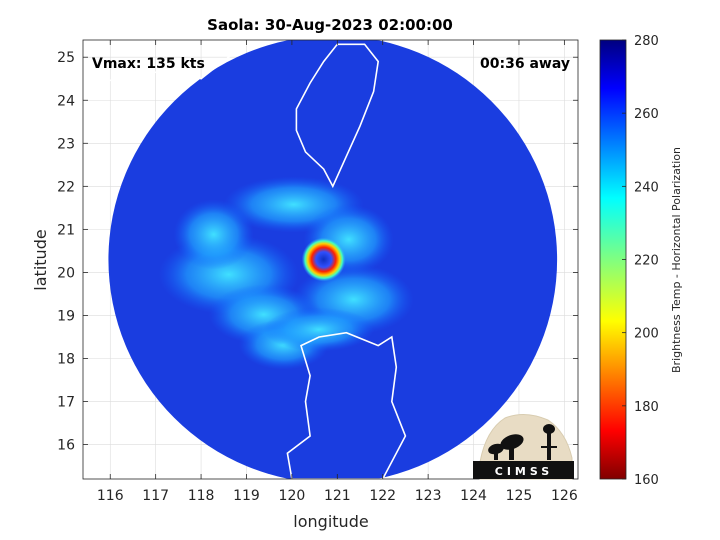 The image size is (720, 540). I want to click on y-tick-label: 24, so click(66, 101).